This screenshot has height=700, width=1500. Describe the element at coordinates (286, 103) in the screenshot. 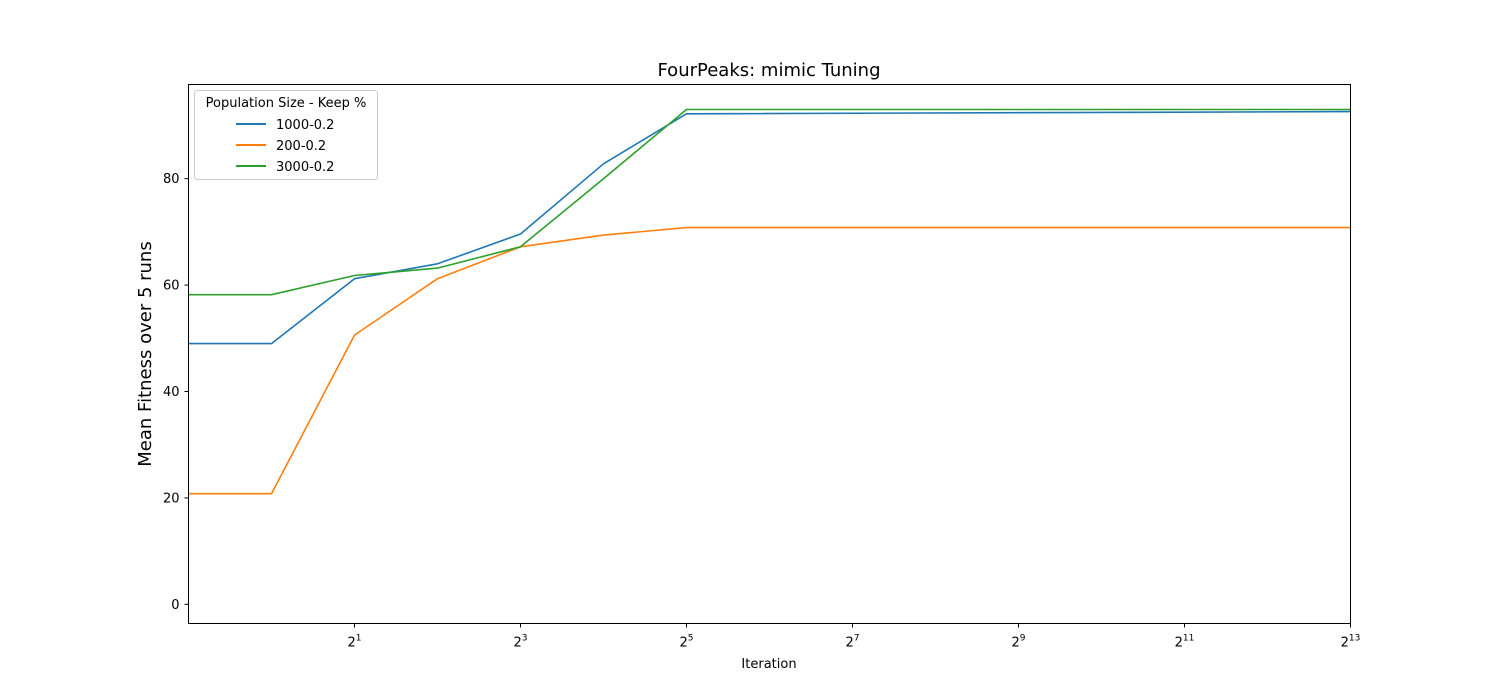

I see `legend-title: Population Size - Keep %` at that location.